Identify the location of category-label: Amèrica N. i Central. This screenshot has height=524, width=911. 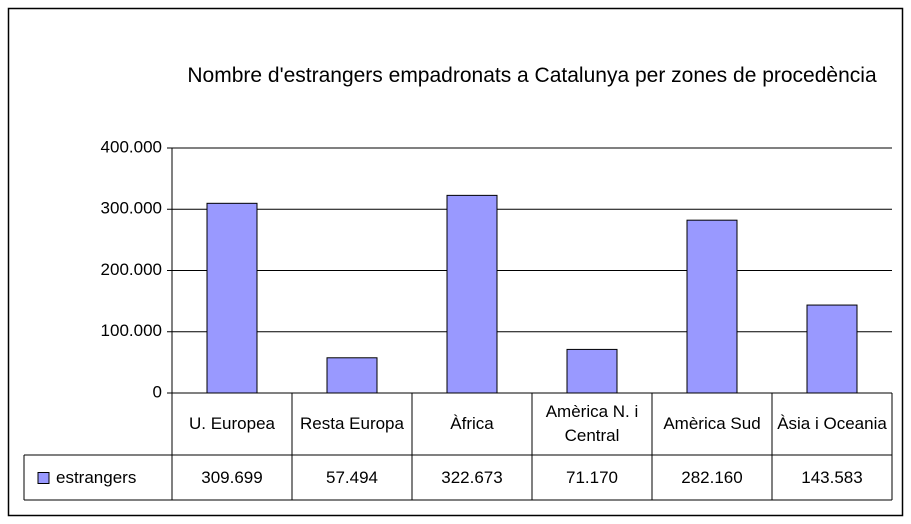
(592, 423).